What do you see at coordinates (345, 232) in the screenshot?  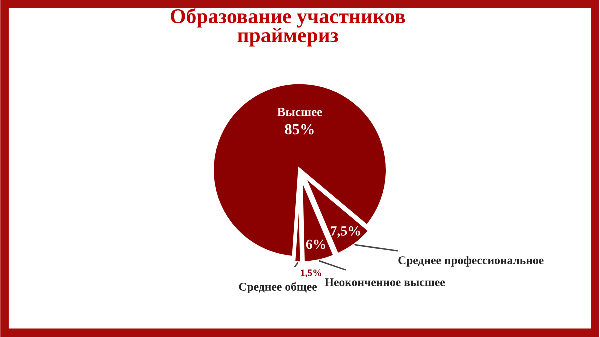 I see `data-label: 7,5%` at bounding box center [345, 232].